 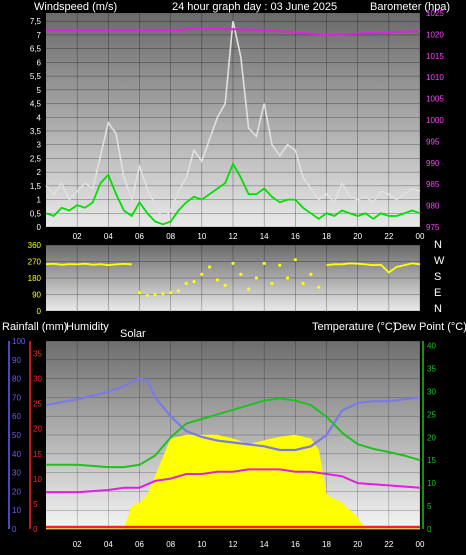 I want to click on temperature-x-tick-label: 14, so click(x=264, y=544).